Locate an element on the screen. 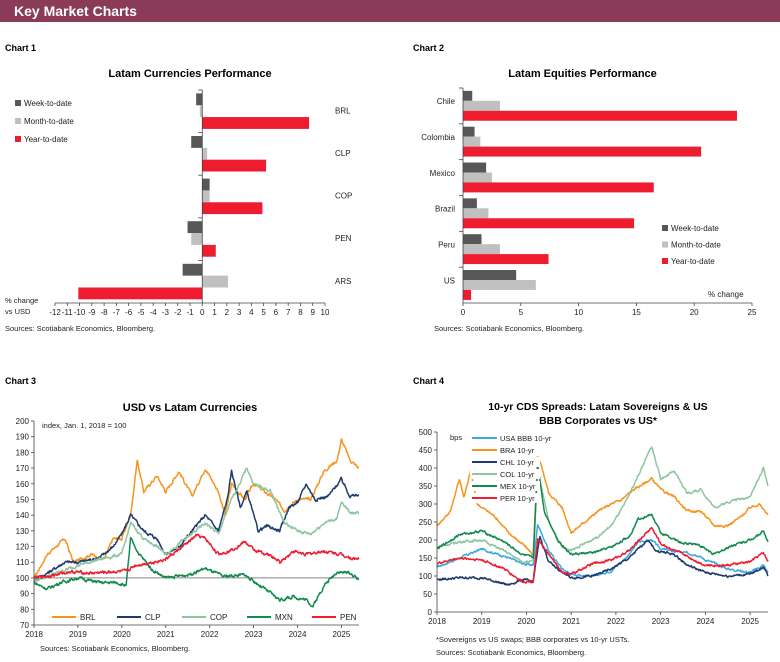 Image resolution: width=780 pixels, height=662 pixels. y-tick-label: 160 is located at coordinates (23, 484).